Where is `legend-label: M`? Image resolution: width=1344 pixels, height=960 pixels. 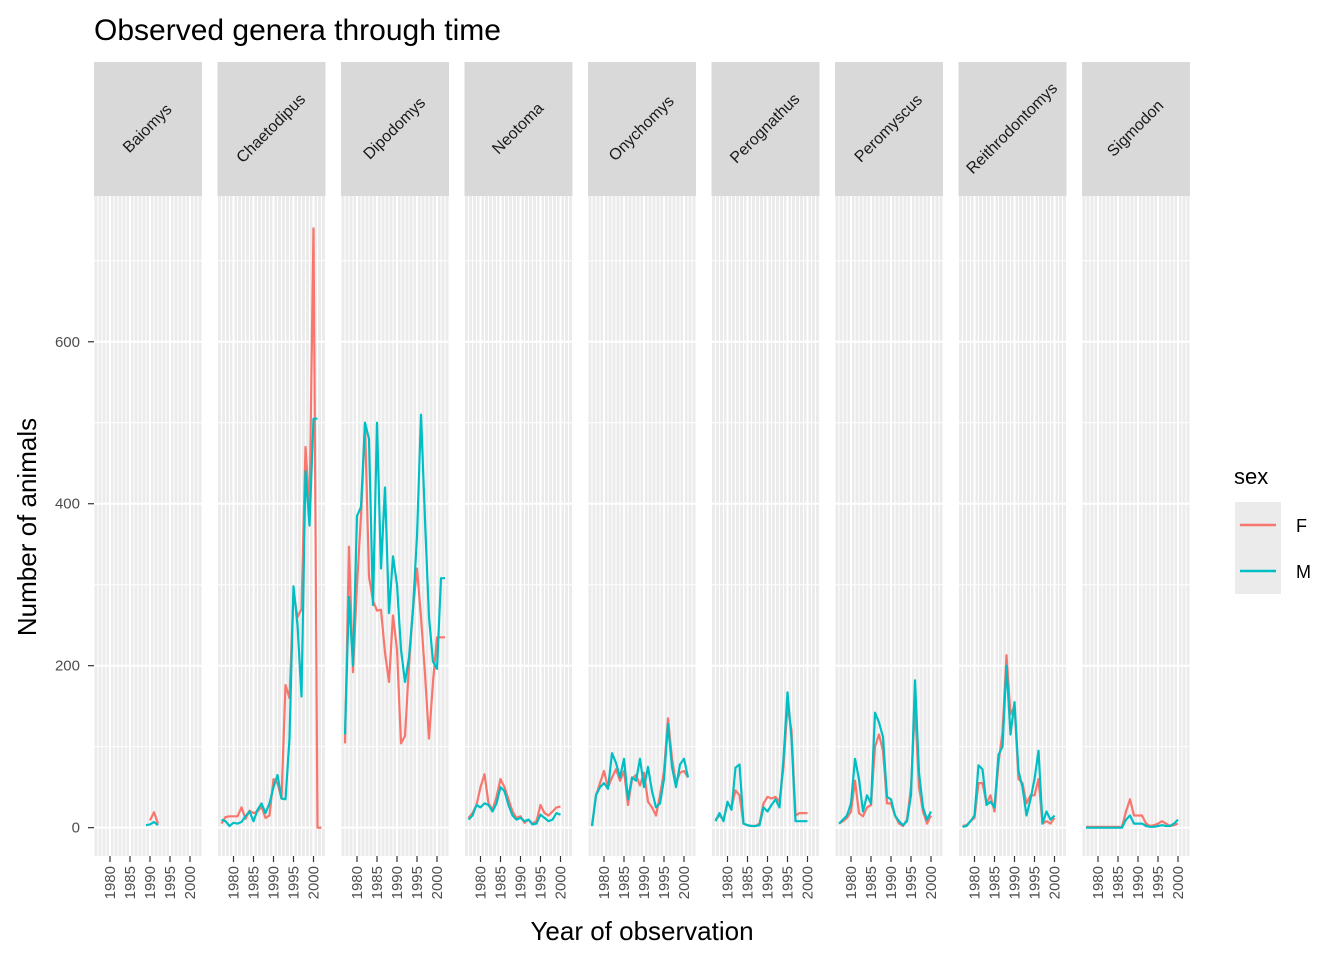
legend-label: M is located at coordinates (1303, 572).